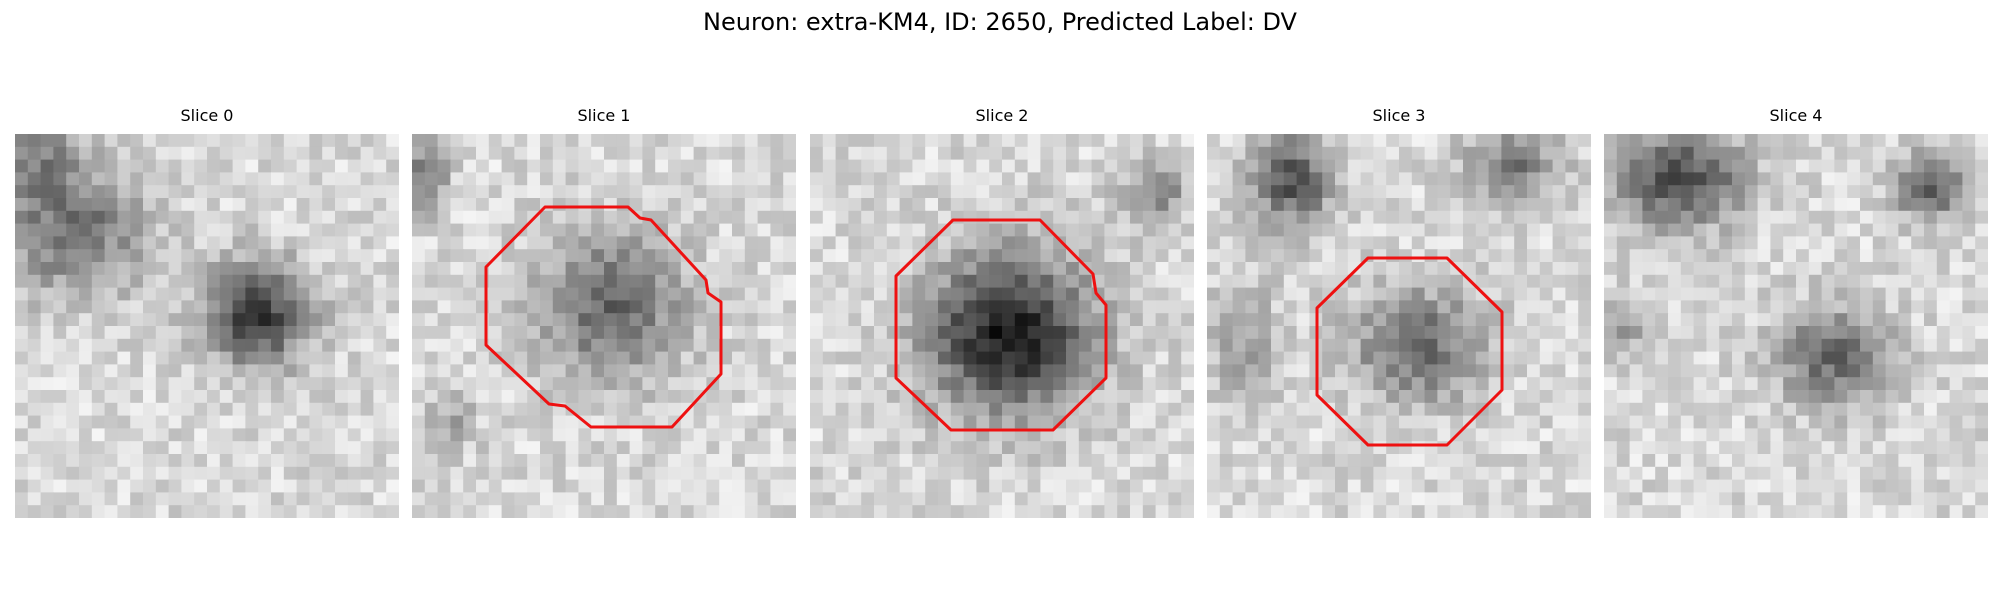  Describe the element at coordinates (1796, 115) in the screenshot. I see `slice-title: Slice 4` at that location.